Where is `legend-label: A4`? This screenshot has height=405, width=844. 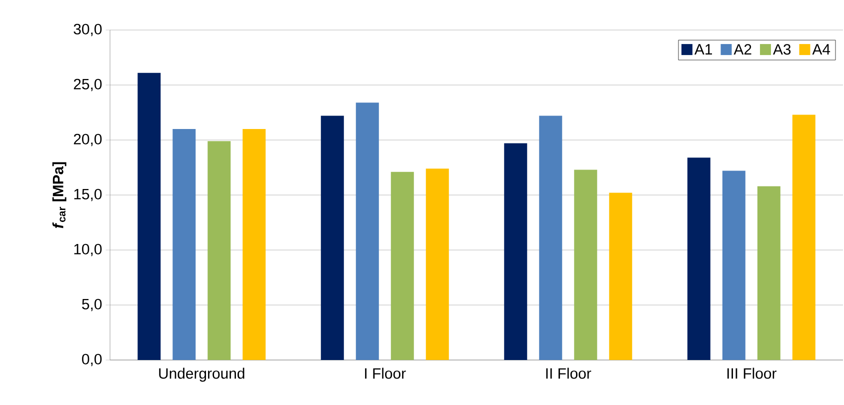 legend-label: A4 is located at coordinates (821, 49).